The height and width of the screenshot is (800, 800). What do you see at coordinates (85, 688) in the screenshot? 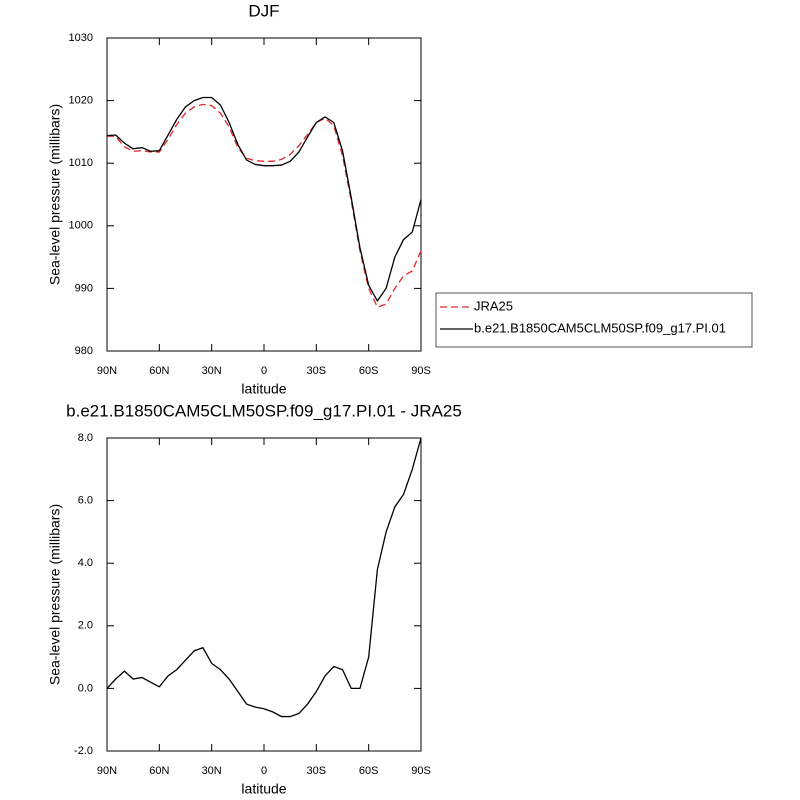
I see `y-tick-label: 0.0` at bounding box center [85, 688].